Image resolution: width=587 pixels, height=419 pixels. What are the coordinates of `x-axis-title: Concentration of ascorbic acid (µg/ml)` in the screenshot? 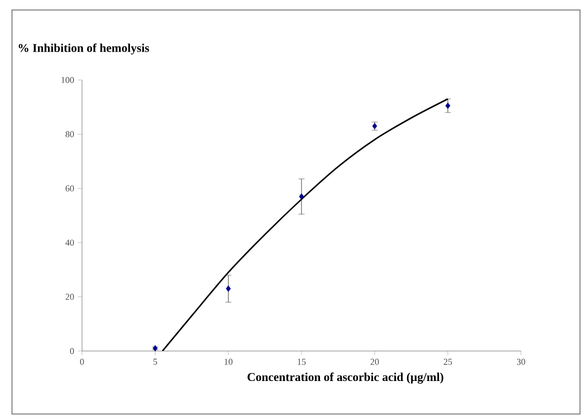 It's located at (346, 378).